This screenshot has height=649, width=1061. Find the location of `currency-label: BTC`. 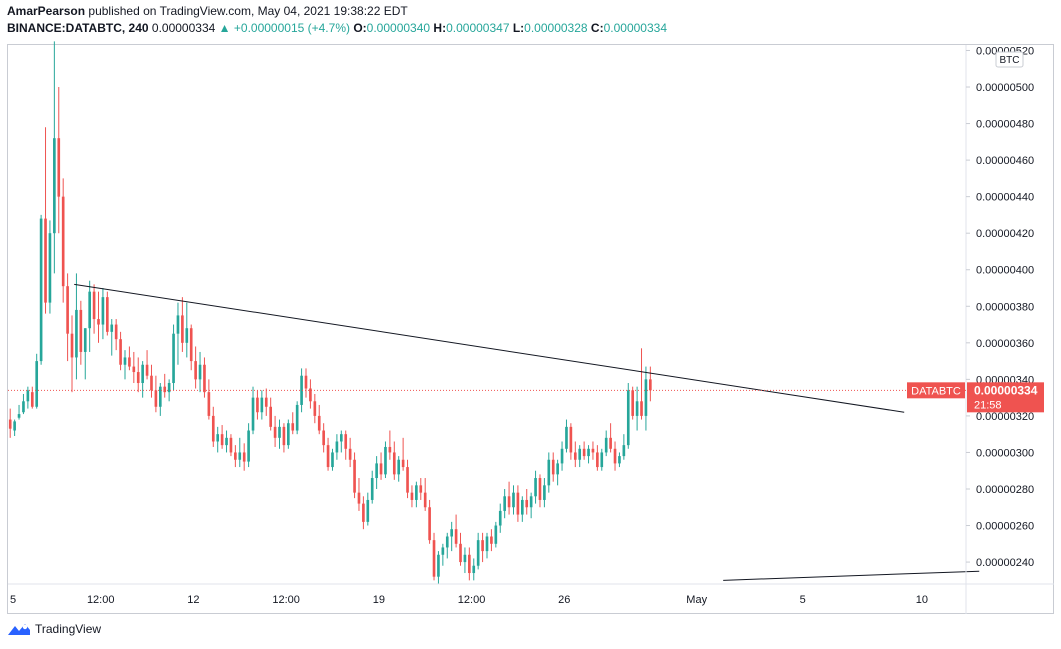

currency-label: BTC is located at coordinates (1010, 60).